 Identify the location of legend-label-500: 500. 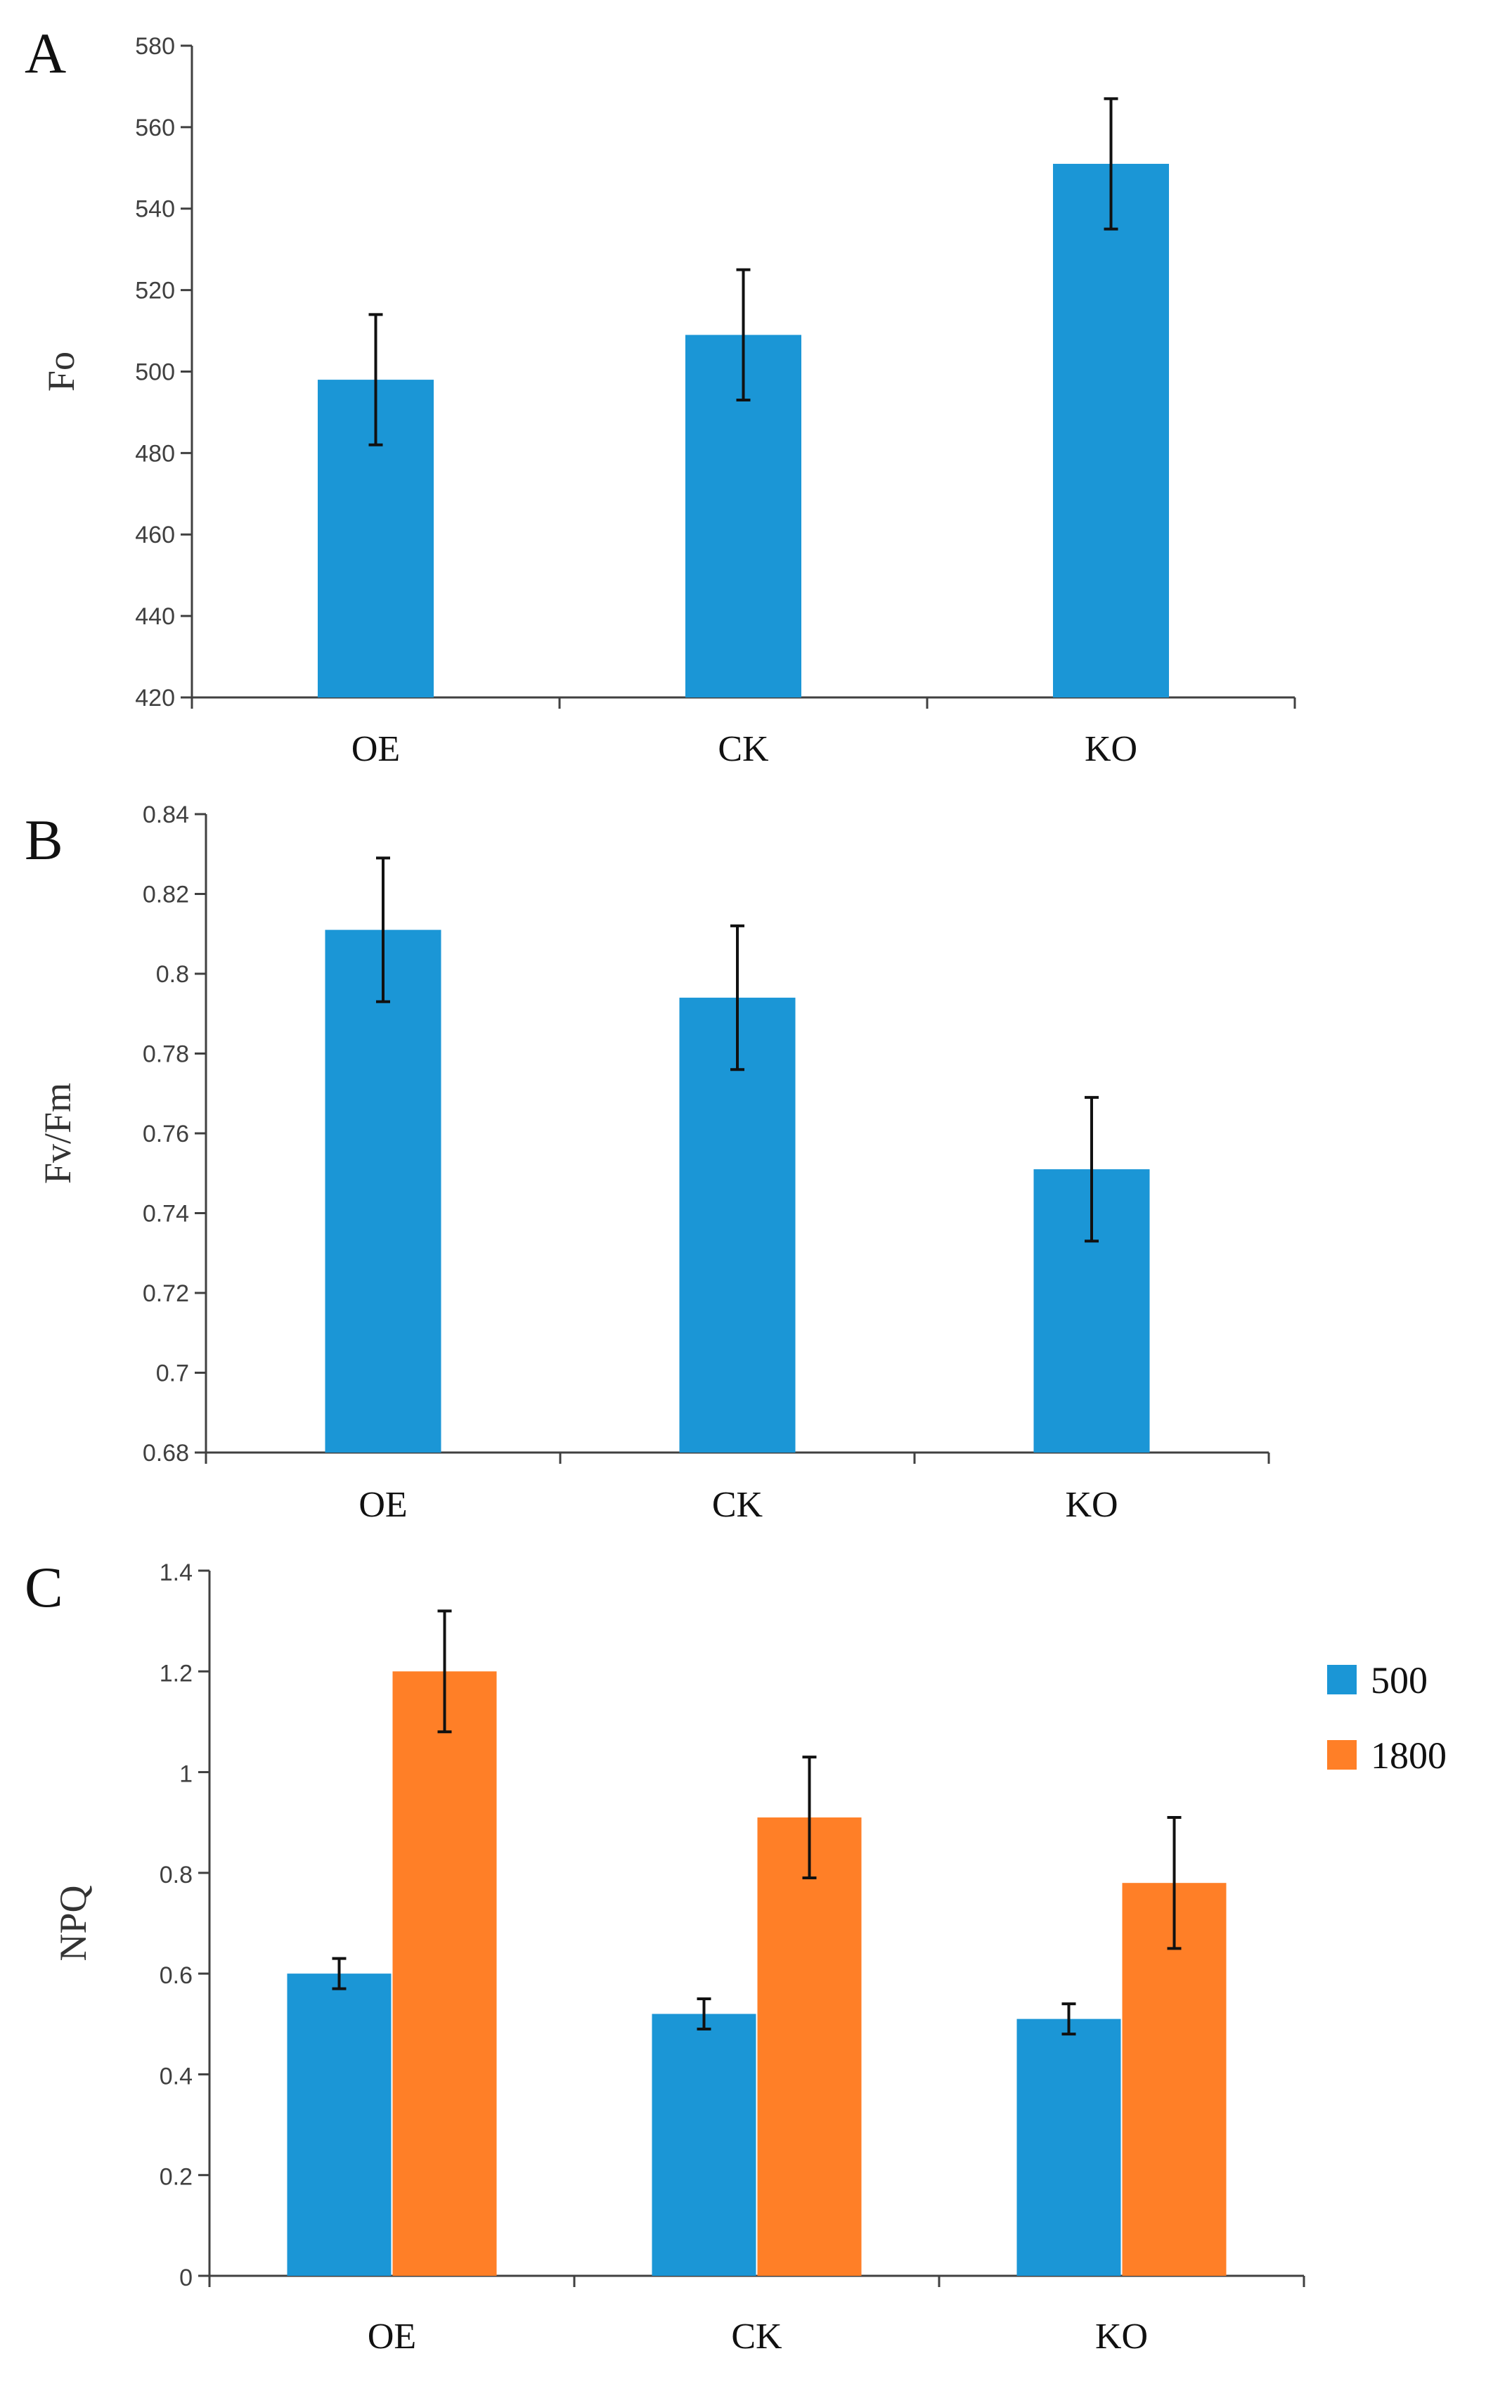
(1399, 1680).